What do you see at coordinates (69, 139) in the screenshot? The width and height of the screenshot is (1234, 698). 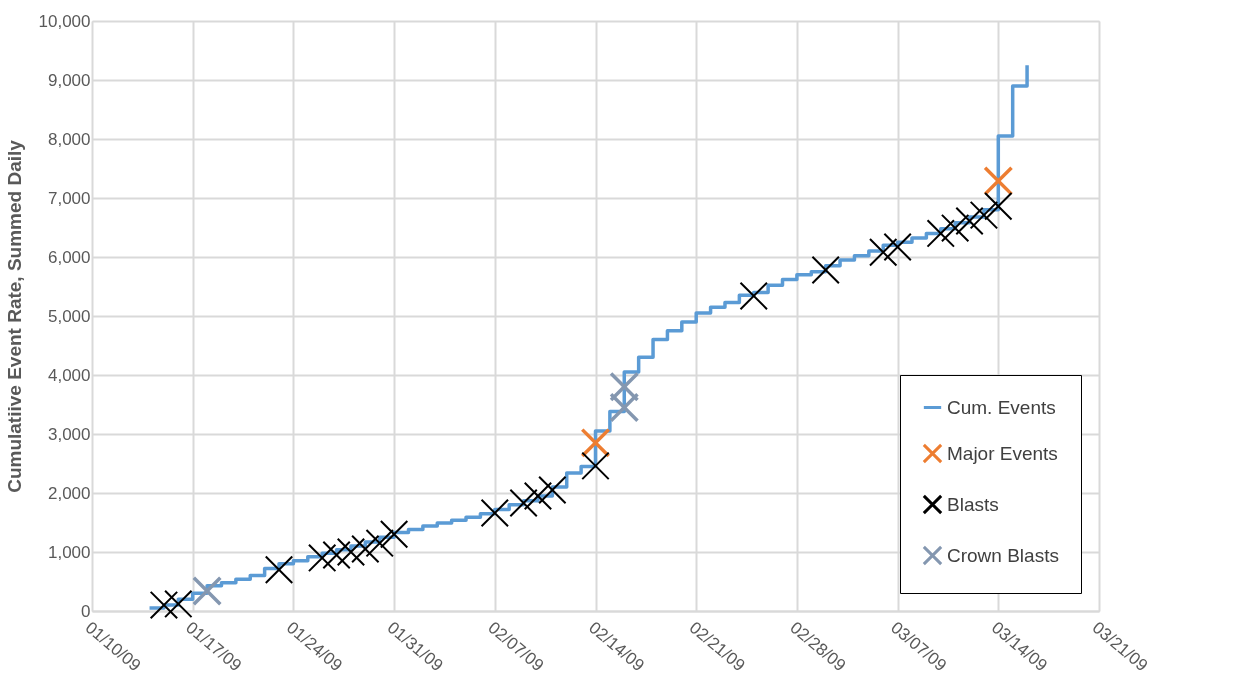 I see `y-tick-label: 8,000` at bounding box center [69, 139].